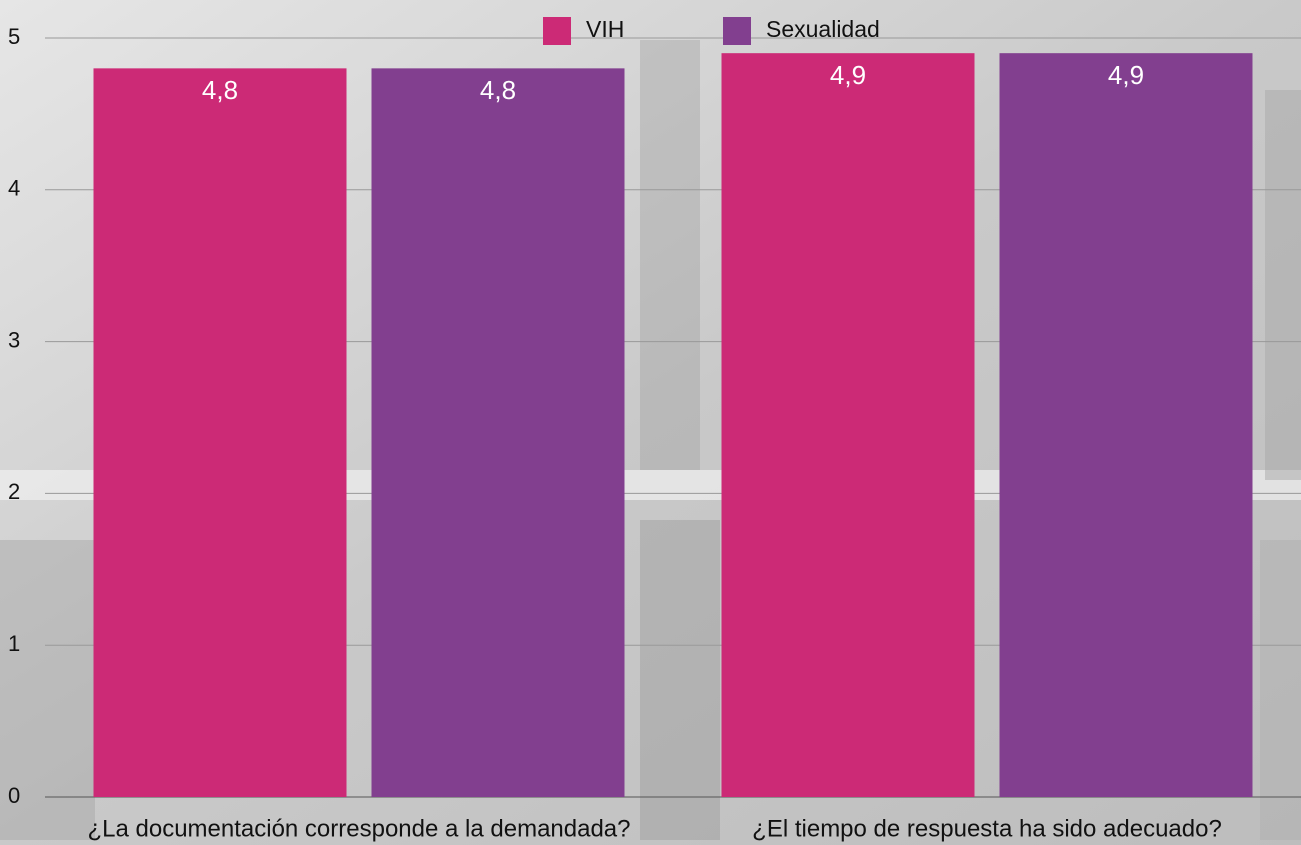  What do you see at coordinates (14, 491) in the screenshot?
I see `y-tick-label: 2` at bounding box center [14, 491].